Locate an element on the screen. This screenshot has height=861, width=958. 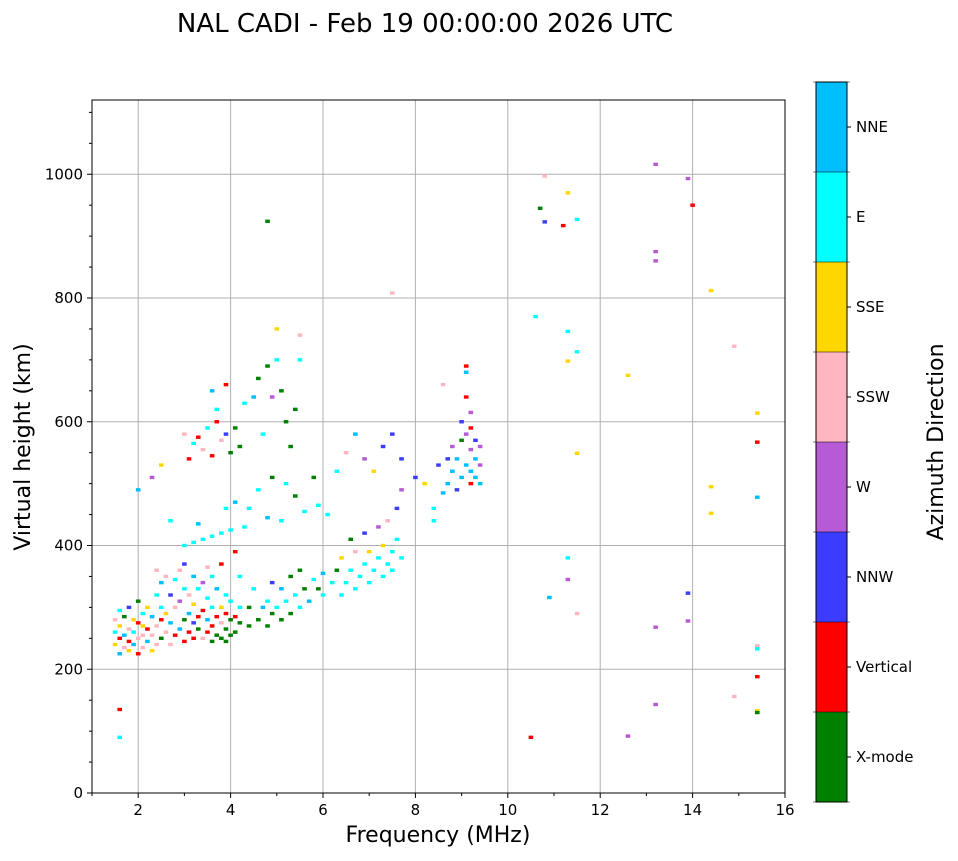
y-tick-label: 0 is located at coordinates (78, 793).